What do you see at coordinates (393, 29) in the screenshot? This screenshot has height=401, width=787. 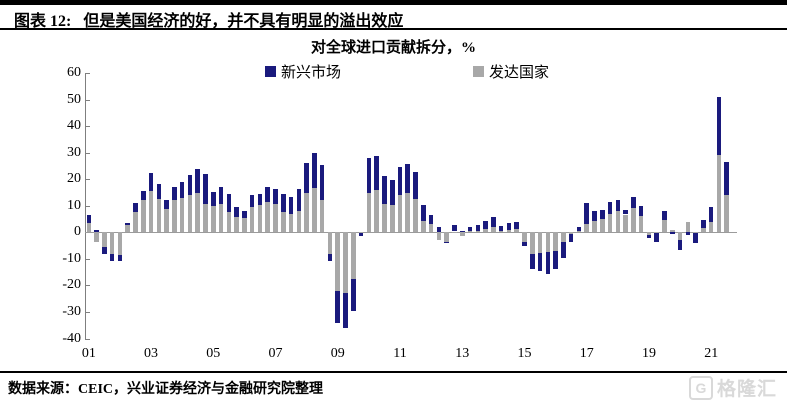 I see `header-rule` at bounding box center [393, 29].